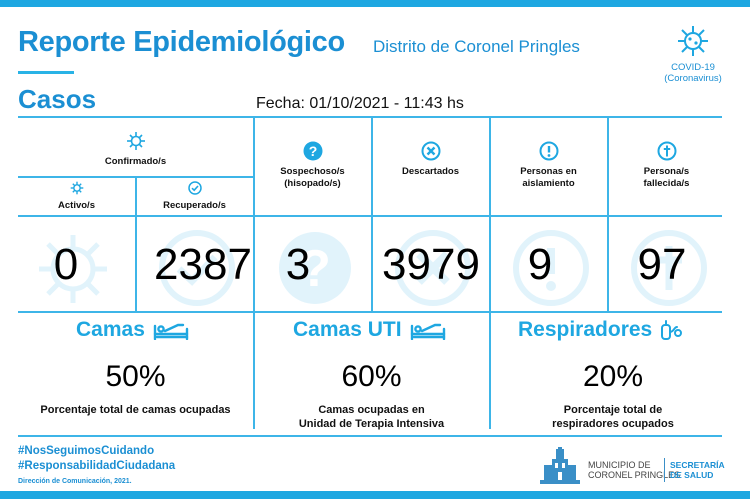  Describe the element at coordinates (371, 376) in the screenshot. I see `camas-uti-percent: 60%` at that location.